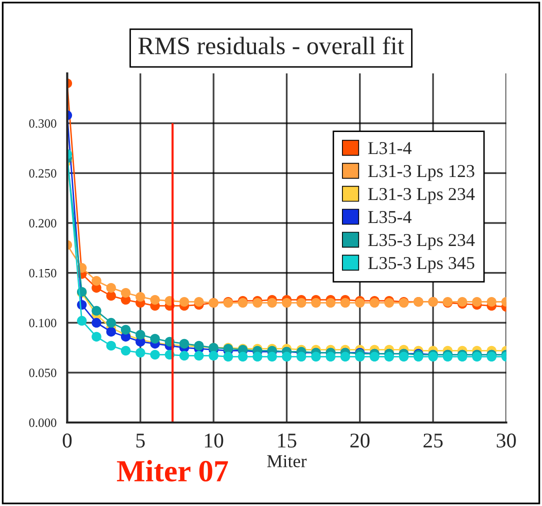 This screenshot has height=506, width=542. I want to click on chart-title: RMS residuals - overall fit, so click(271, 45).